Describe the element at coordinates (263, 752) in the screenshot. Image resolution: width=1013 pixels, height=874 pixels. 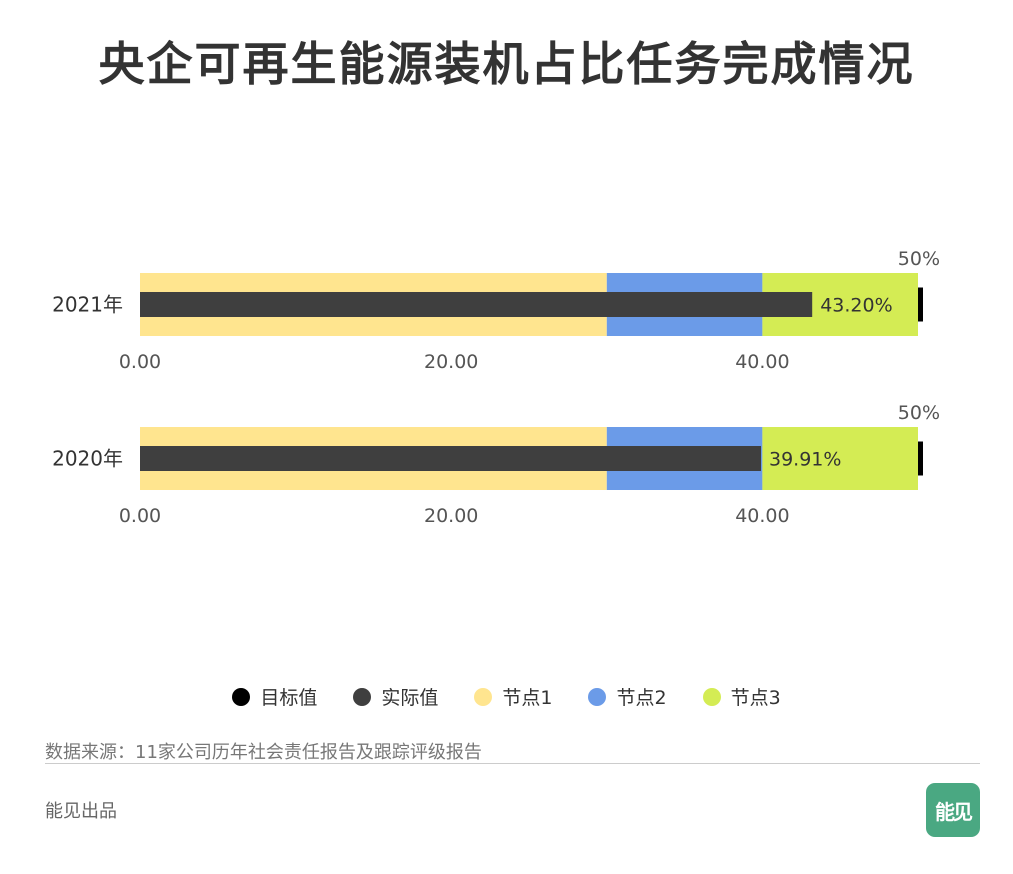
I see `data-source: 数据来源：11家公司历年社会责任报告及跟踪评级报告` at that location.